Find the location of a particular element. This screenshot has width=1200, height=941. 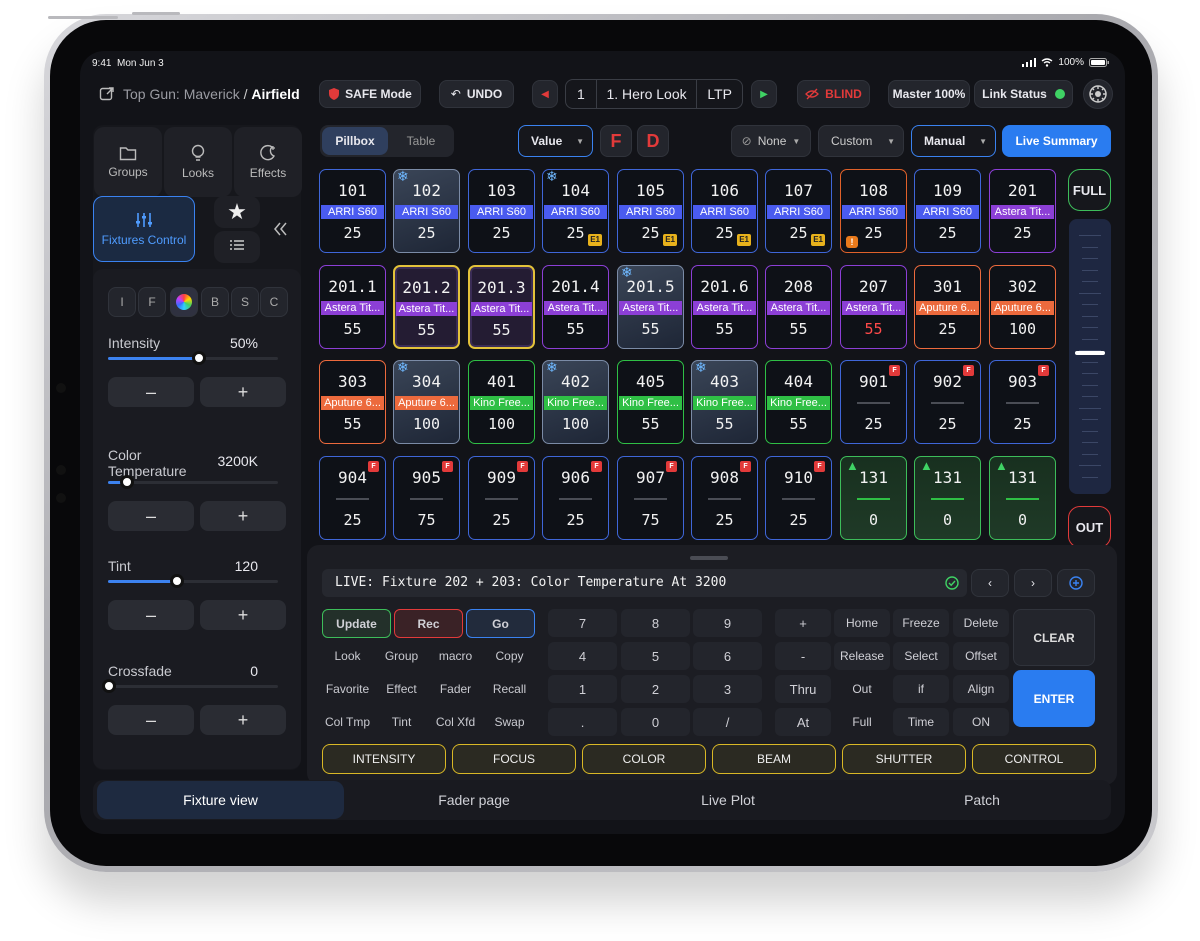

key-col-xfd: Col Xfd is located at coordinates (455, 722).